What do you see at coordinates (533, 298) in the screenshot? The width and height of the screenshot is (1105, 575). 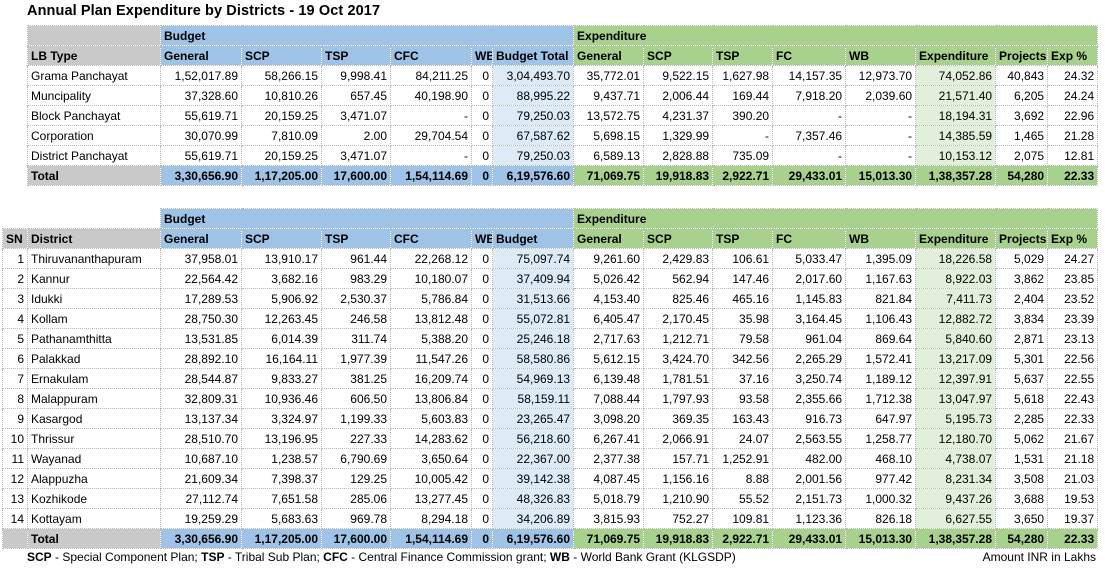 I see `table-cell: 31,513.66` at bounding box center [533, 298].